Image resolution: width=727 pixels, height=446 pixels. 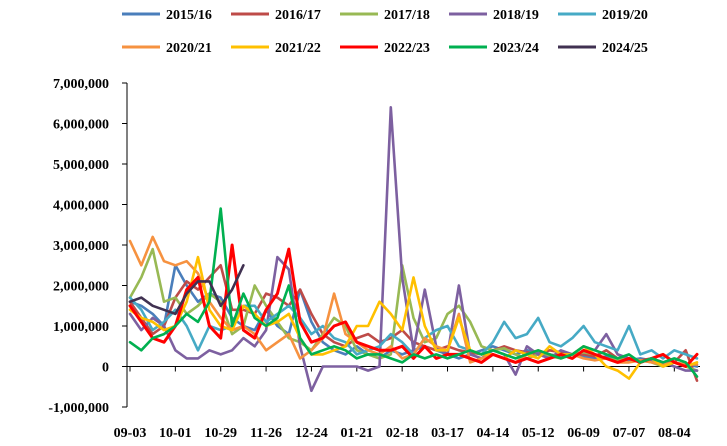 What do you see at coordinates (407, 48) in the screenshot?
I see `legend-label-2022-23: 2022/23` at bounding box center [407, 48].